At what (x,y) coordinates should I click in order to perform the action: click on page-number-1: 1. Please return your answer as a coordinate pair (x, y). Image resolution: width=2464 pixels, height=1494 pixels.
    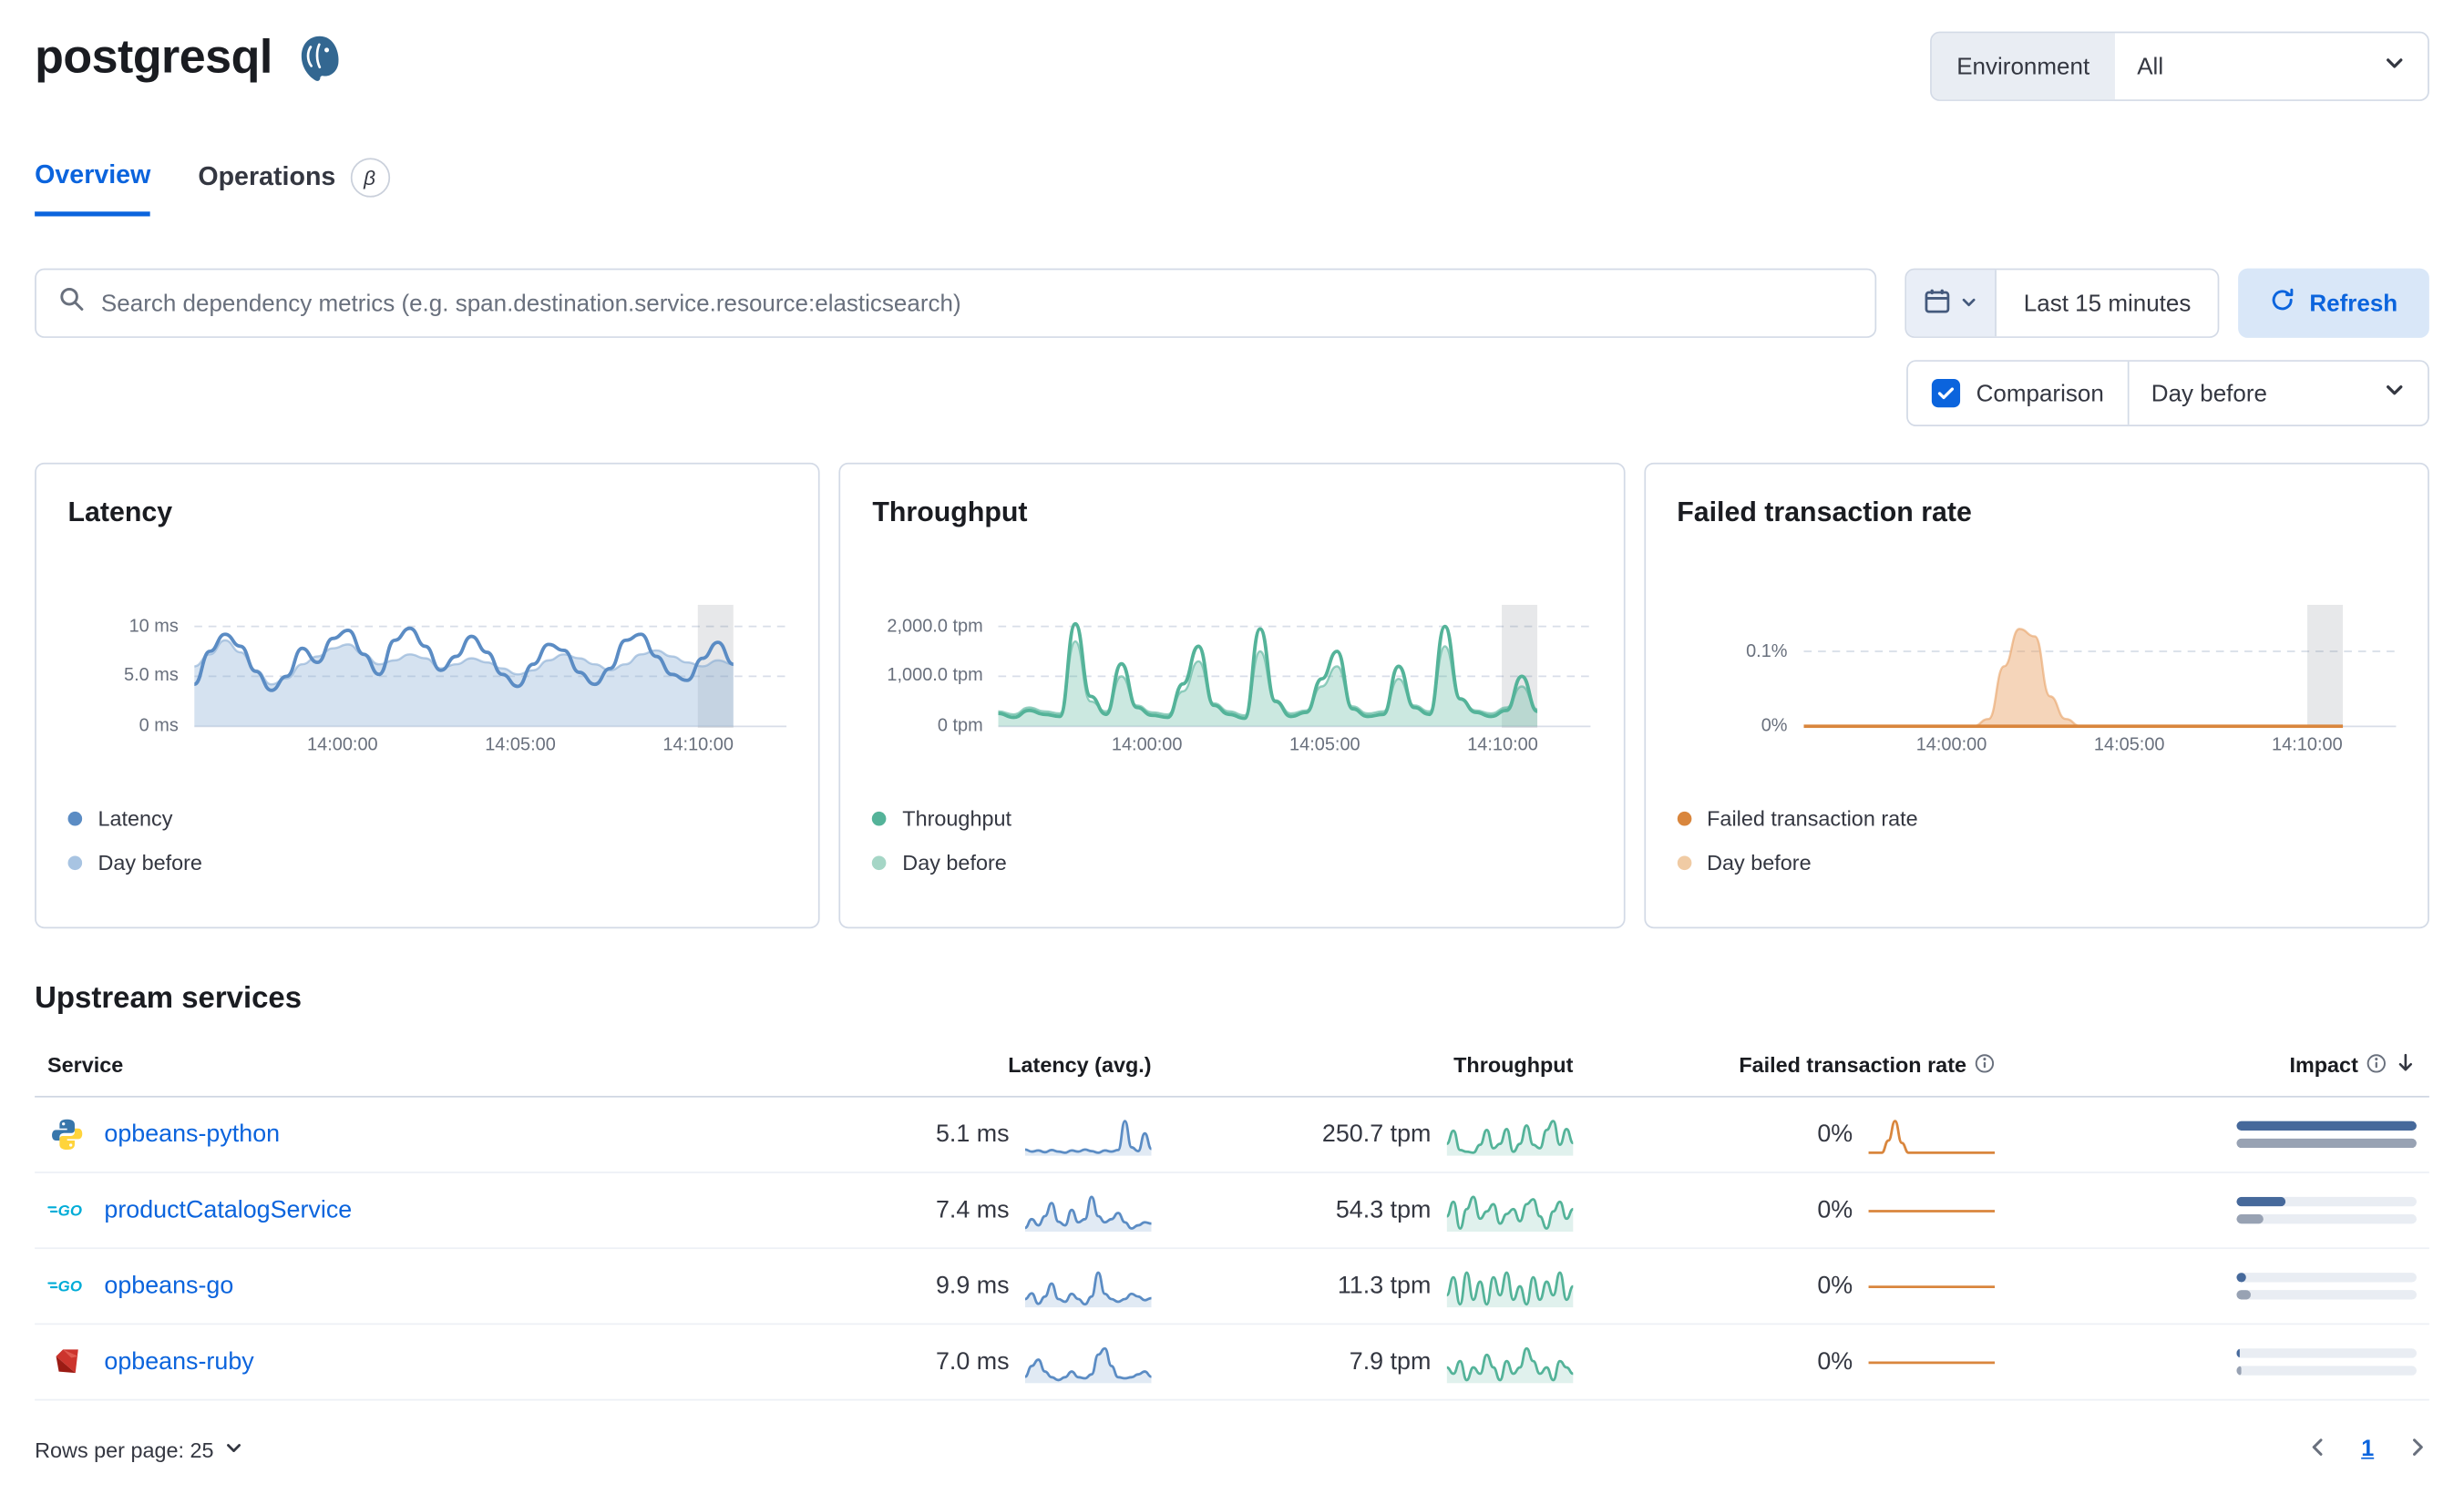
    Looking at the image, I should click on (2368, 1450).